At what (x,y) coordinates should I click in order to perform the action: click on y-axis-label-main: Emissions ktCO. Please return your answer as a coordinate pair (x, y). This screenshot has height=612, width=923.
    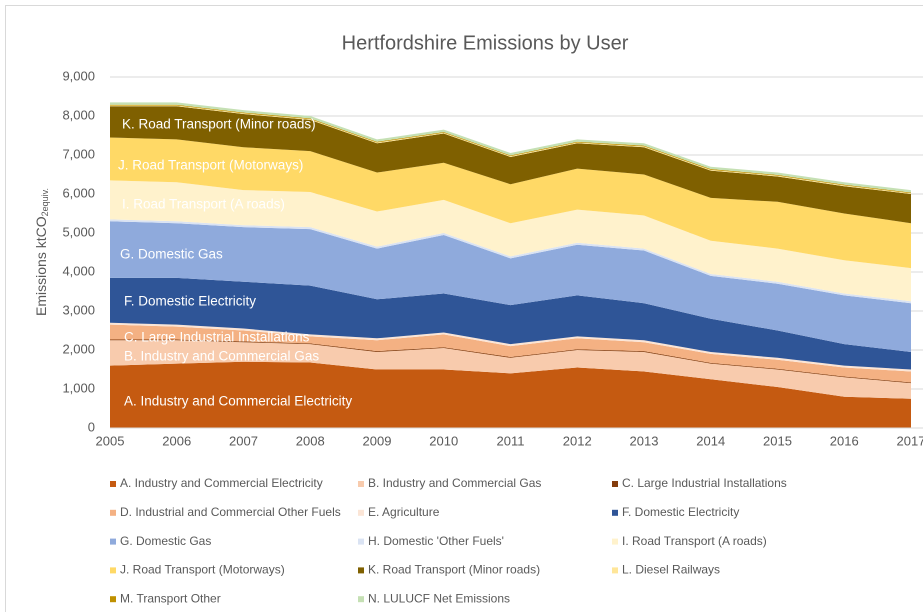
    Looking at the image, I should click on (41, 266).